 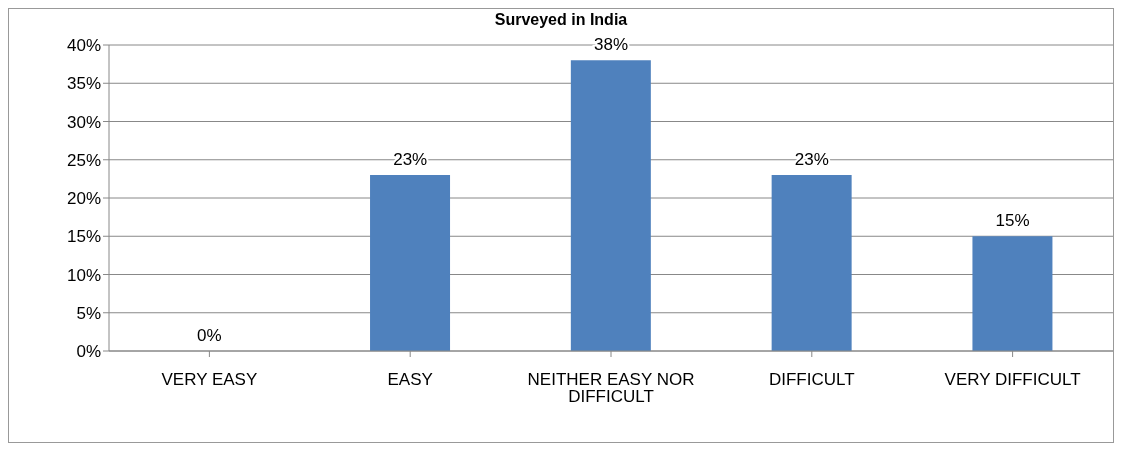 I want to click on y-tick-label: 20%, so click(x=83, y=199).